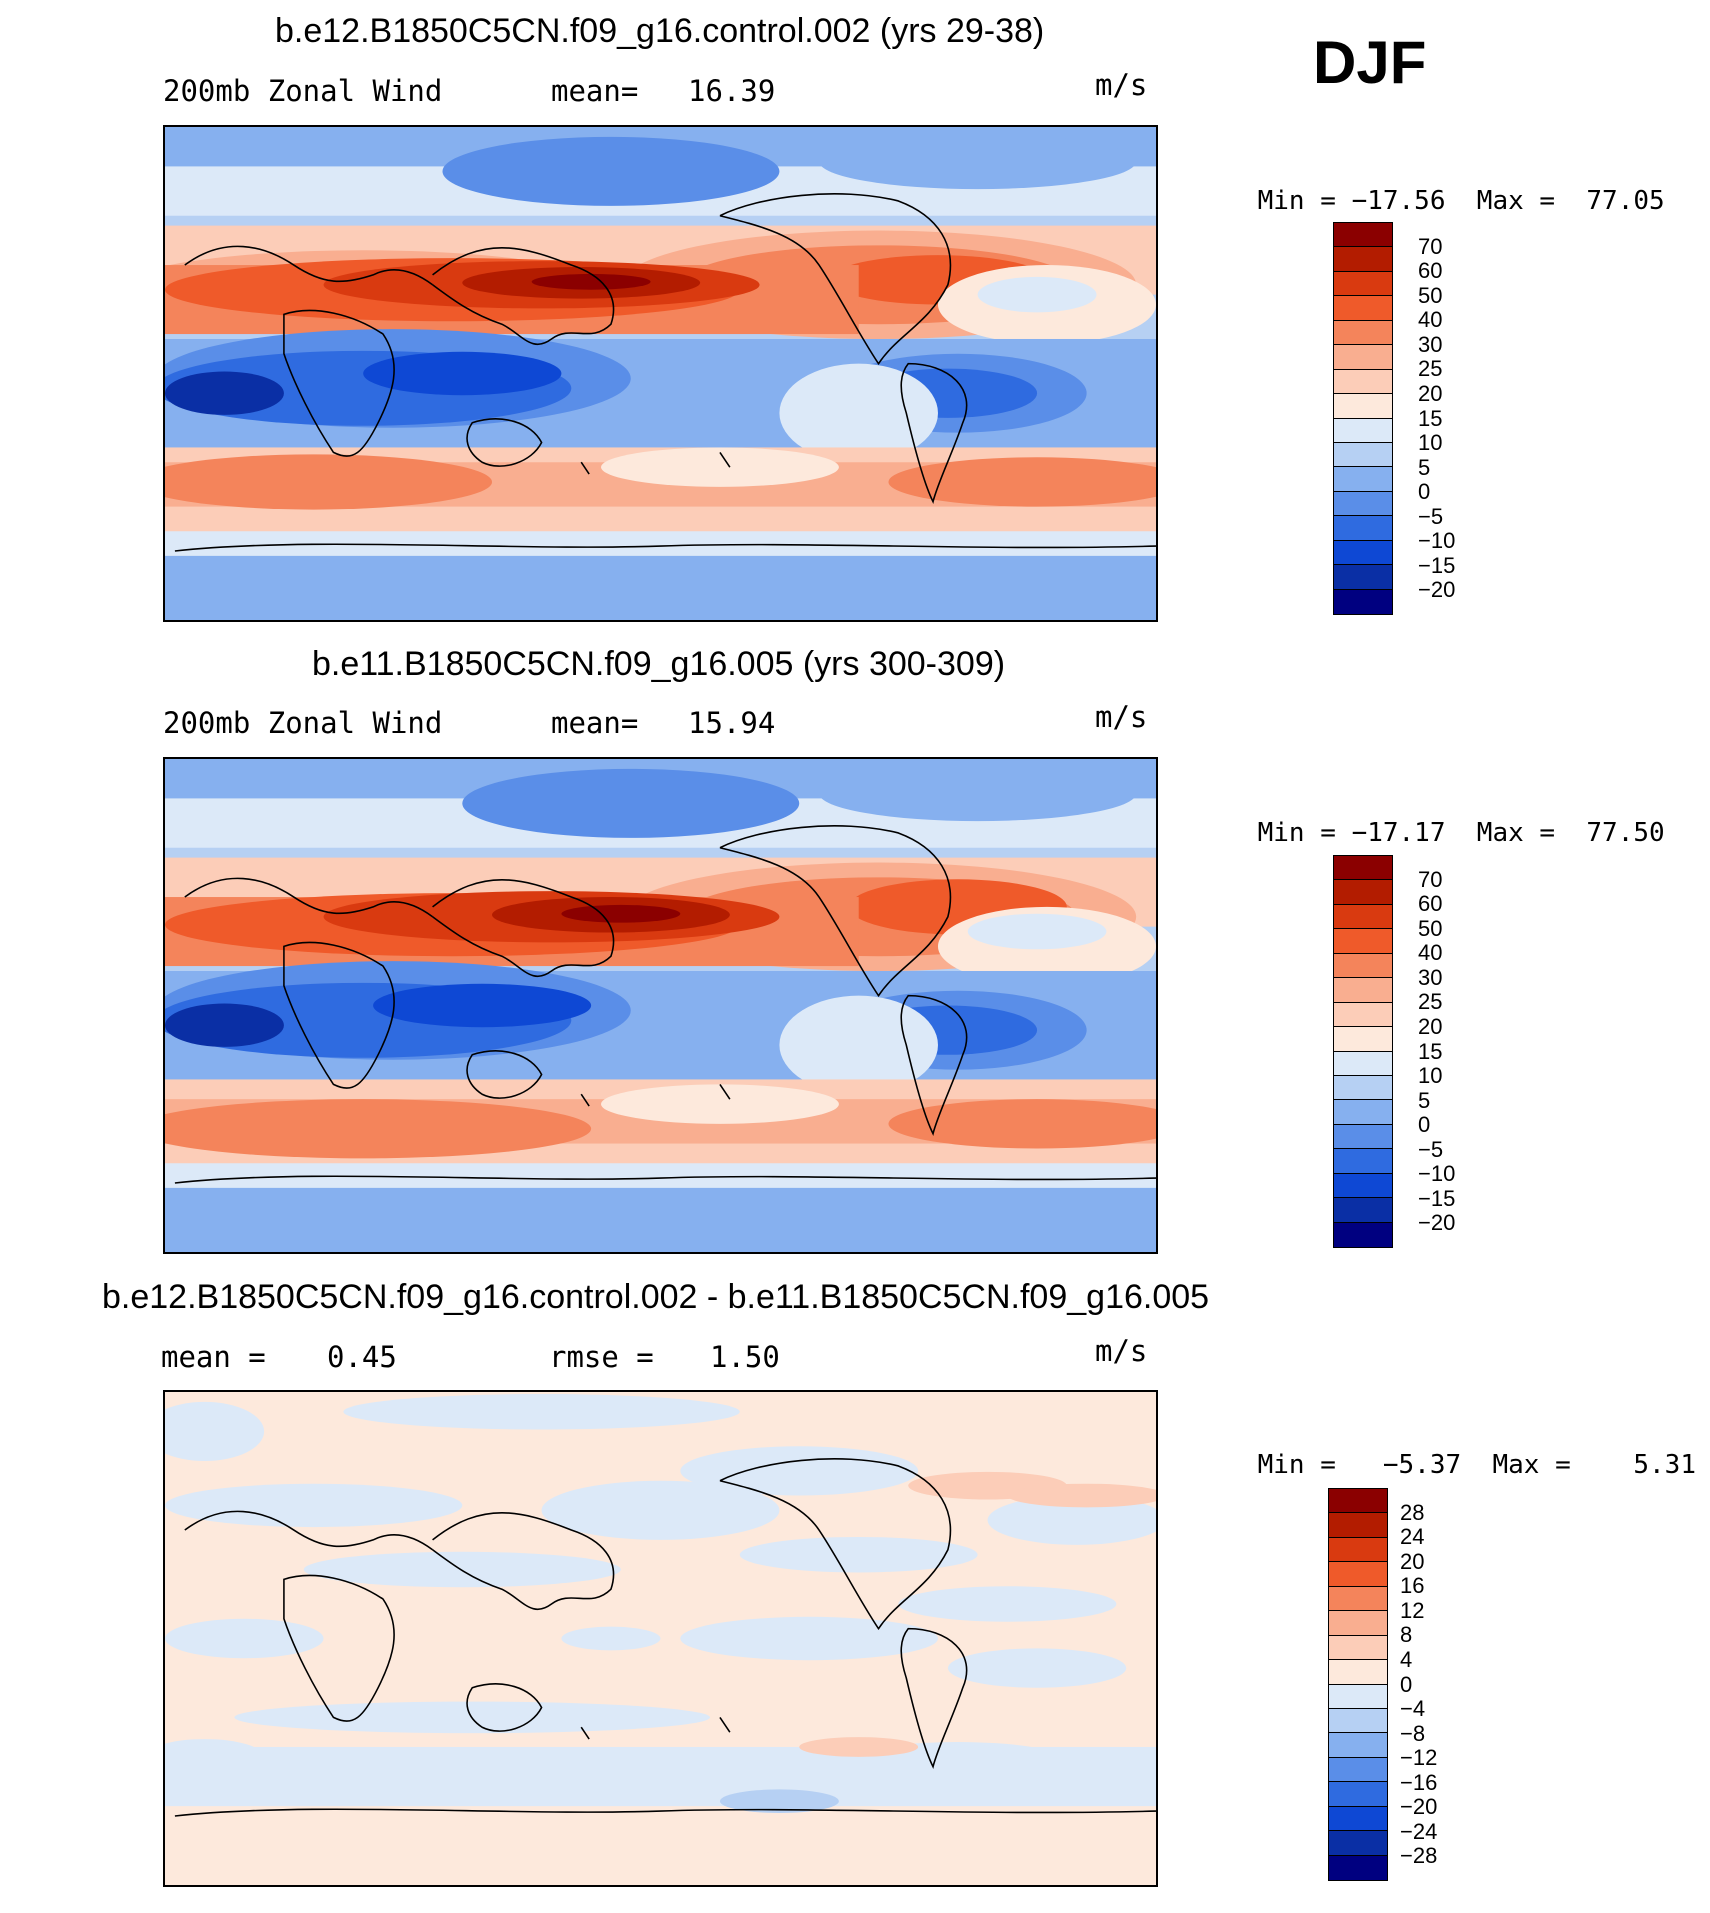  I want to click on colorbar-tick-label: −28, so click(1419, 1856).